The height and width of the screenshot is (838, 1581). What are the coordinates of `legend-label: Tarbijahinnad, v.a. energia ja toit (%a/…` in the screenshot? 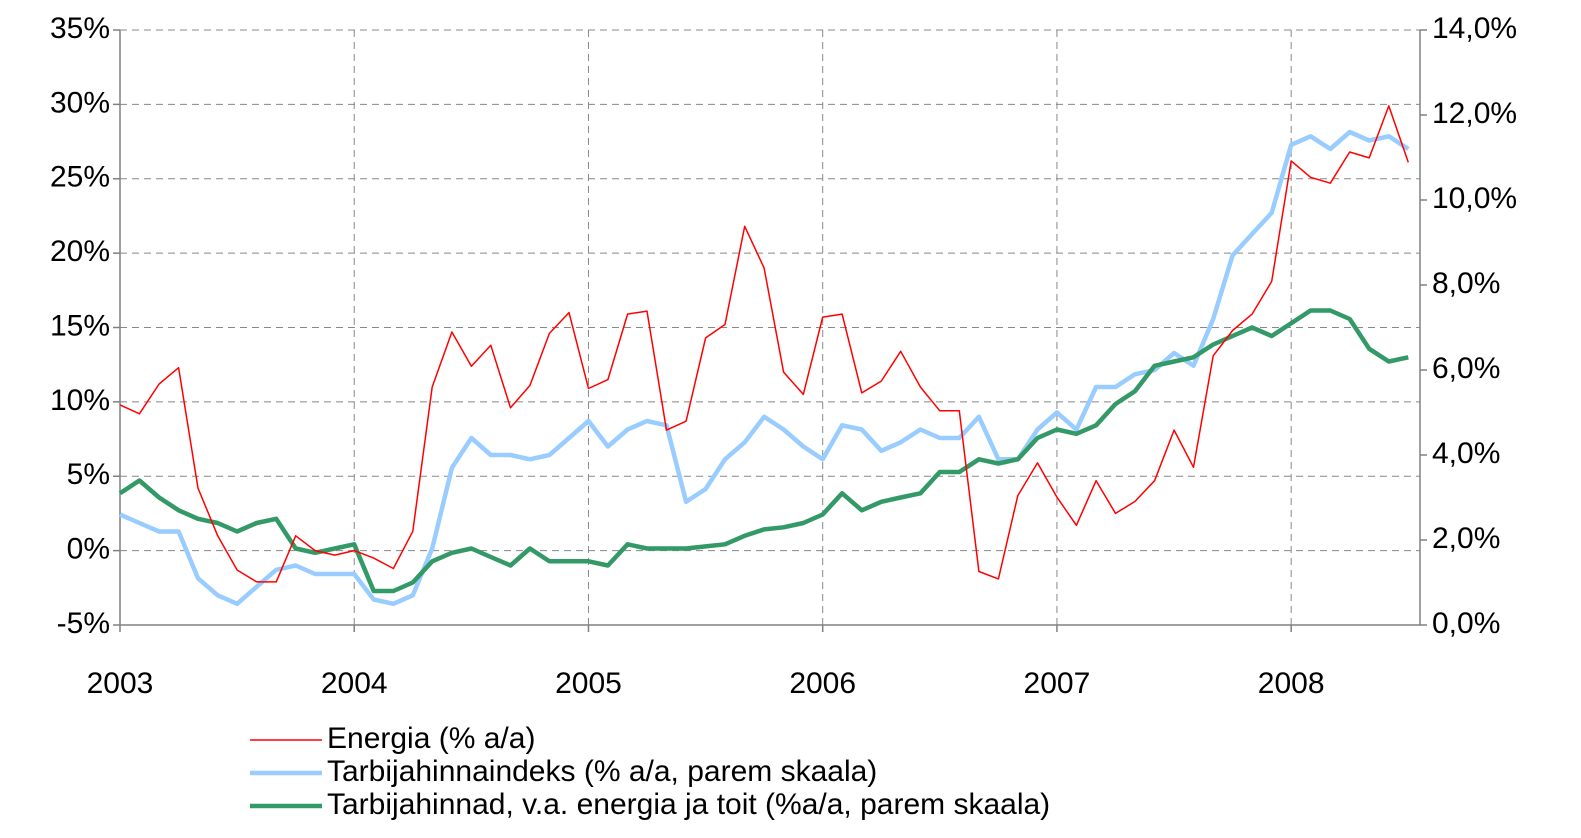 It's located at (688, 804).